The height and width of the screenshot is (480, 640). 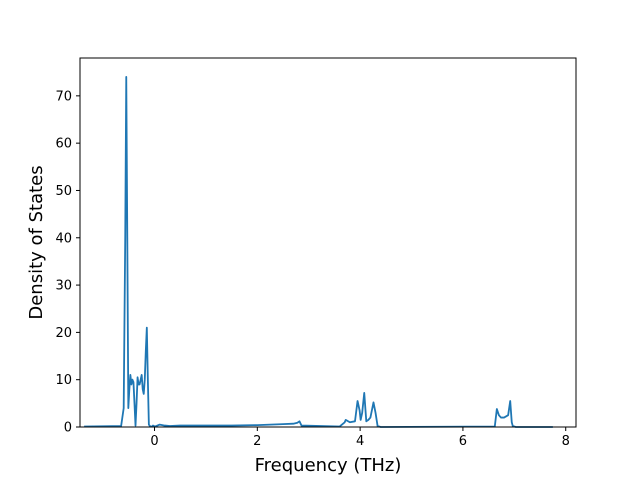 I want to click on x-axis-label: Frequency (THz), so click(x=328, y=465).